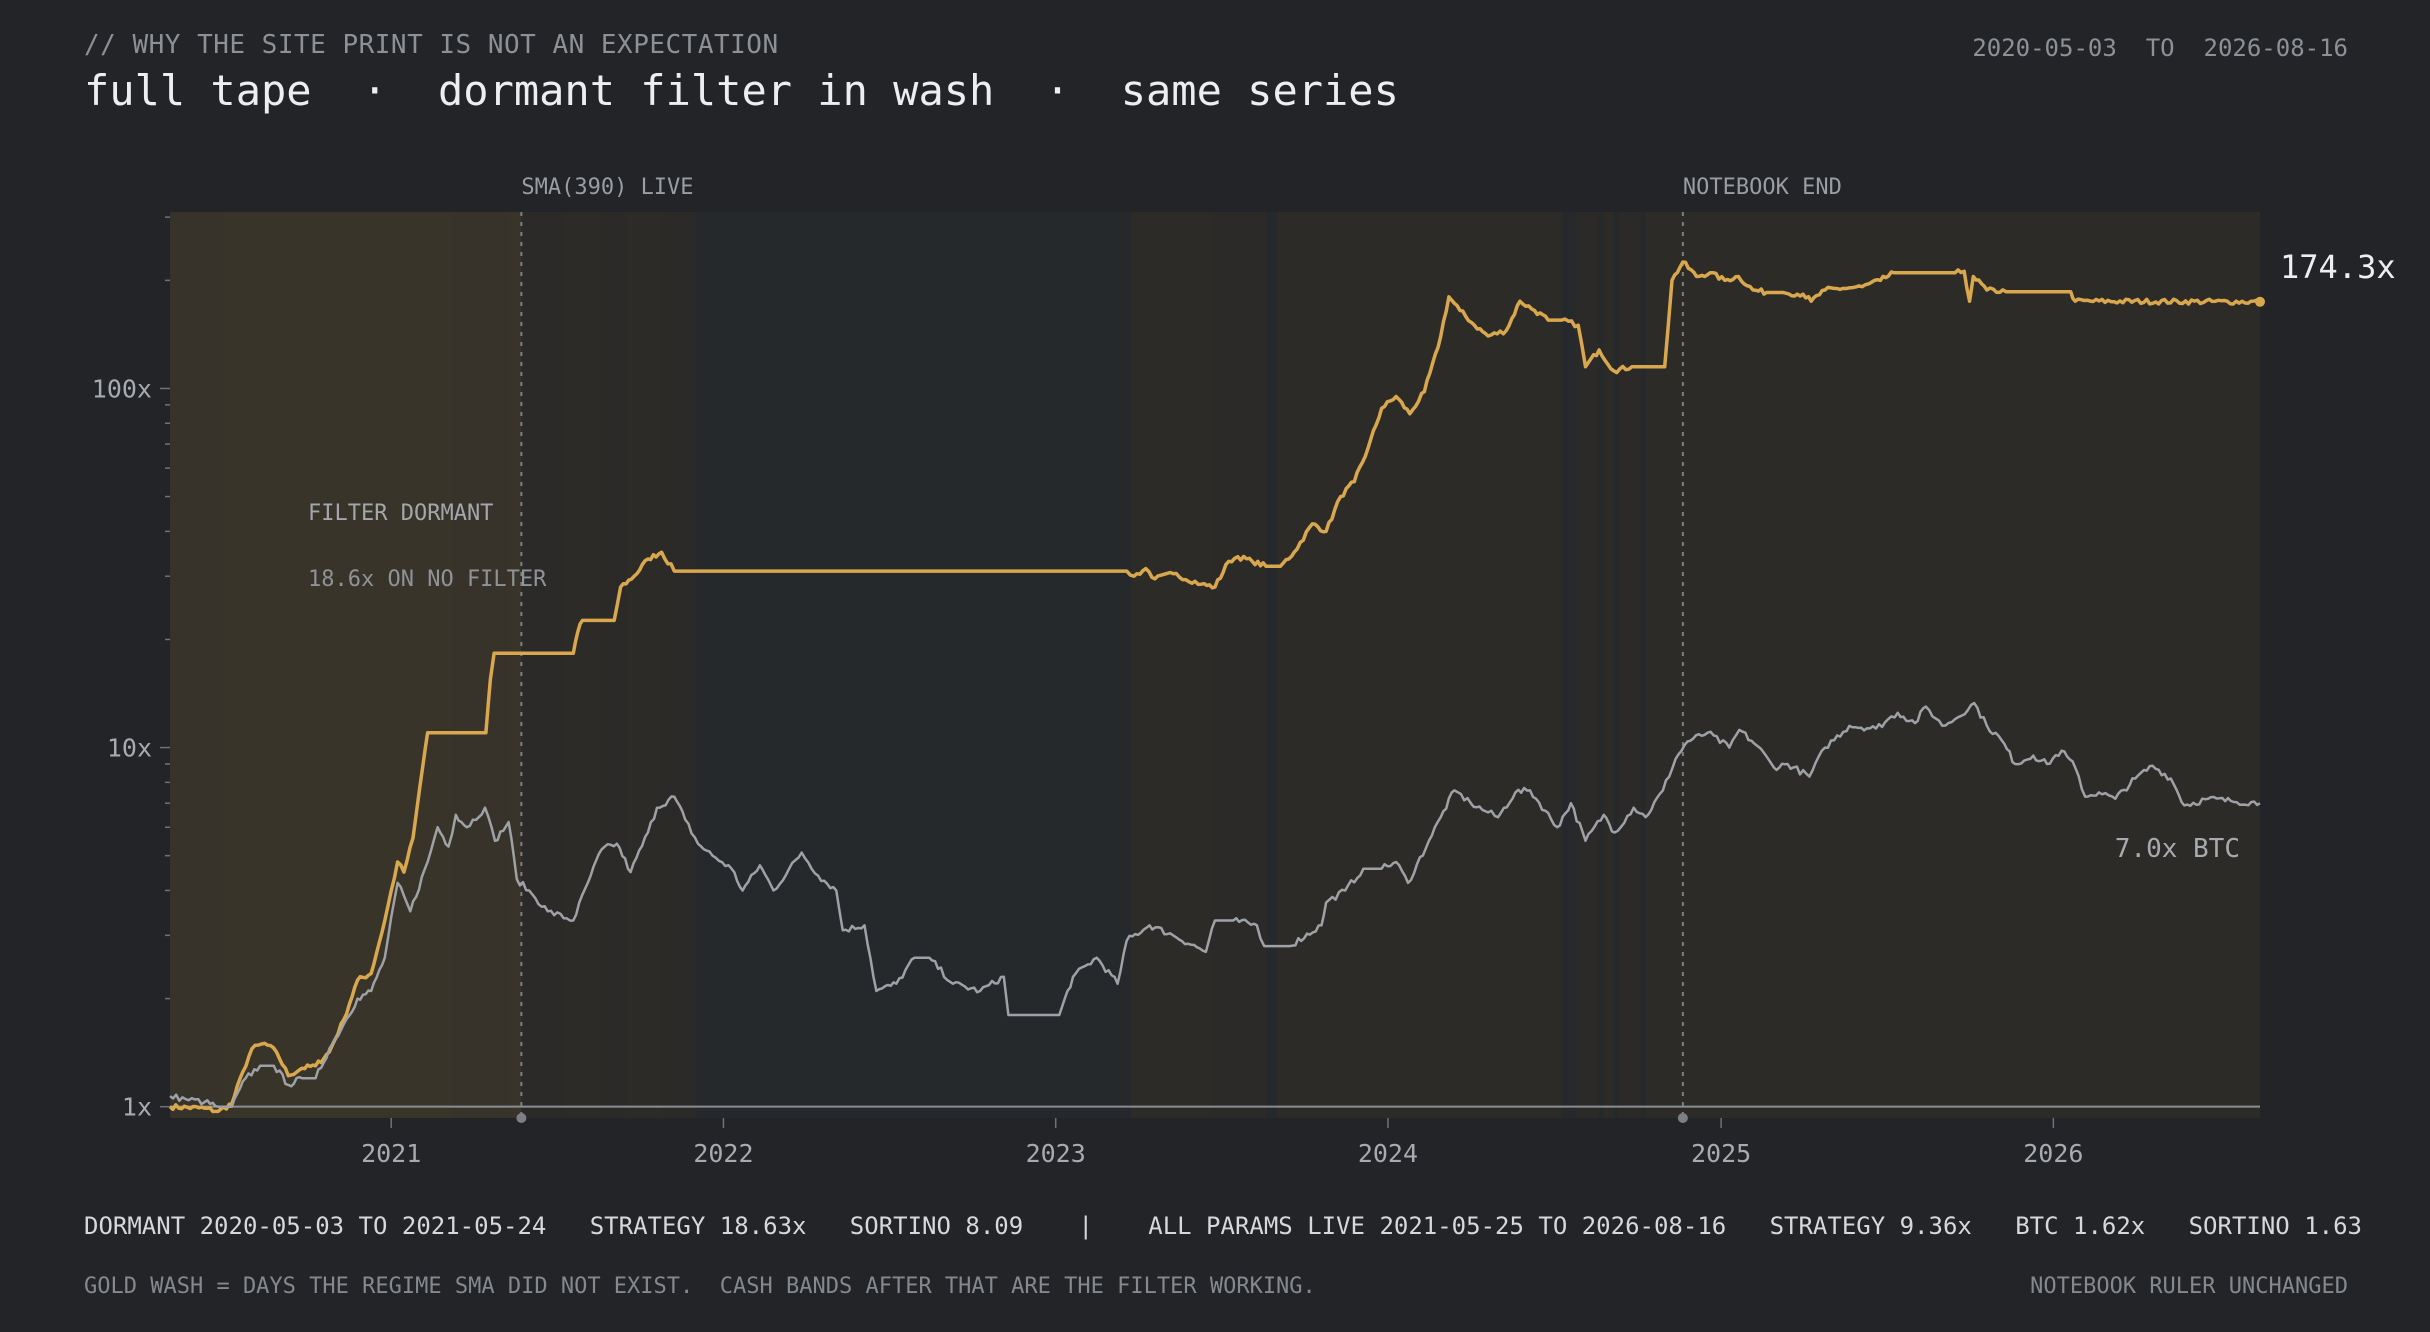  I want to click on footer-ruler-note: NOTEBOOK RULER UNCHANGED, so click(2189, 1286).